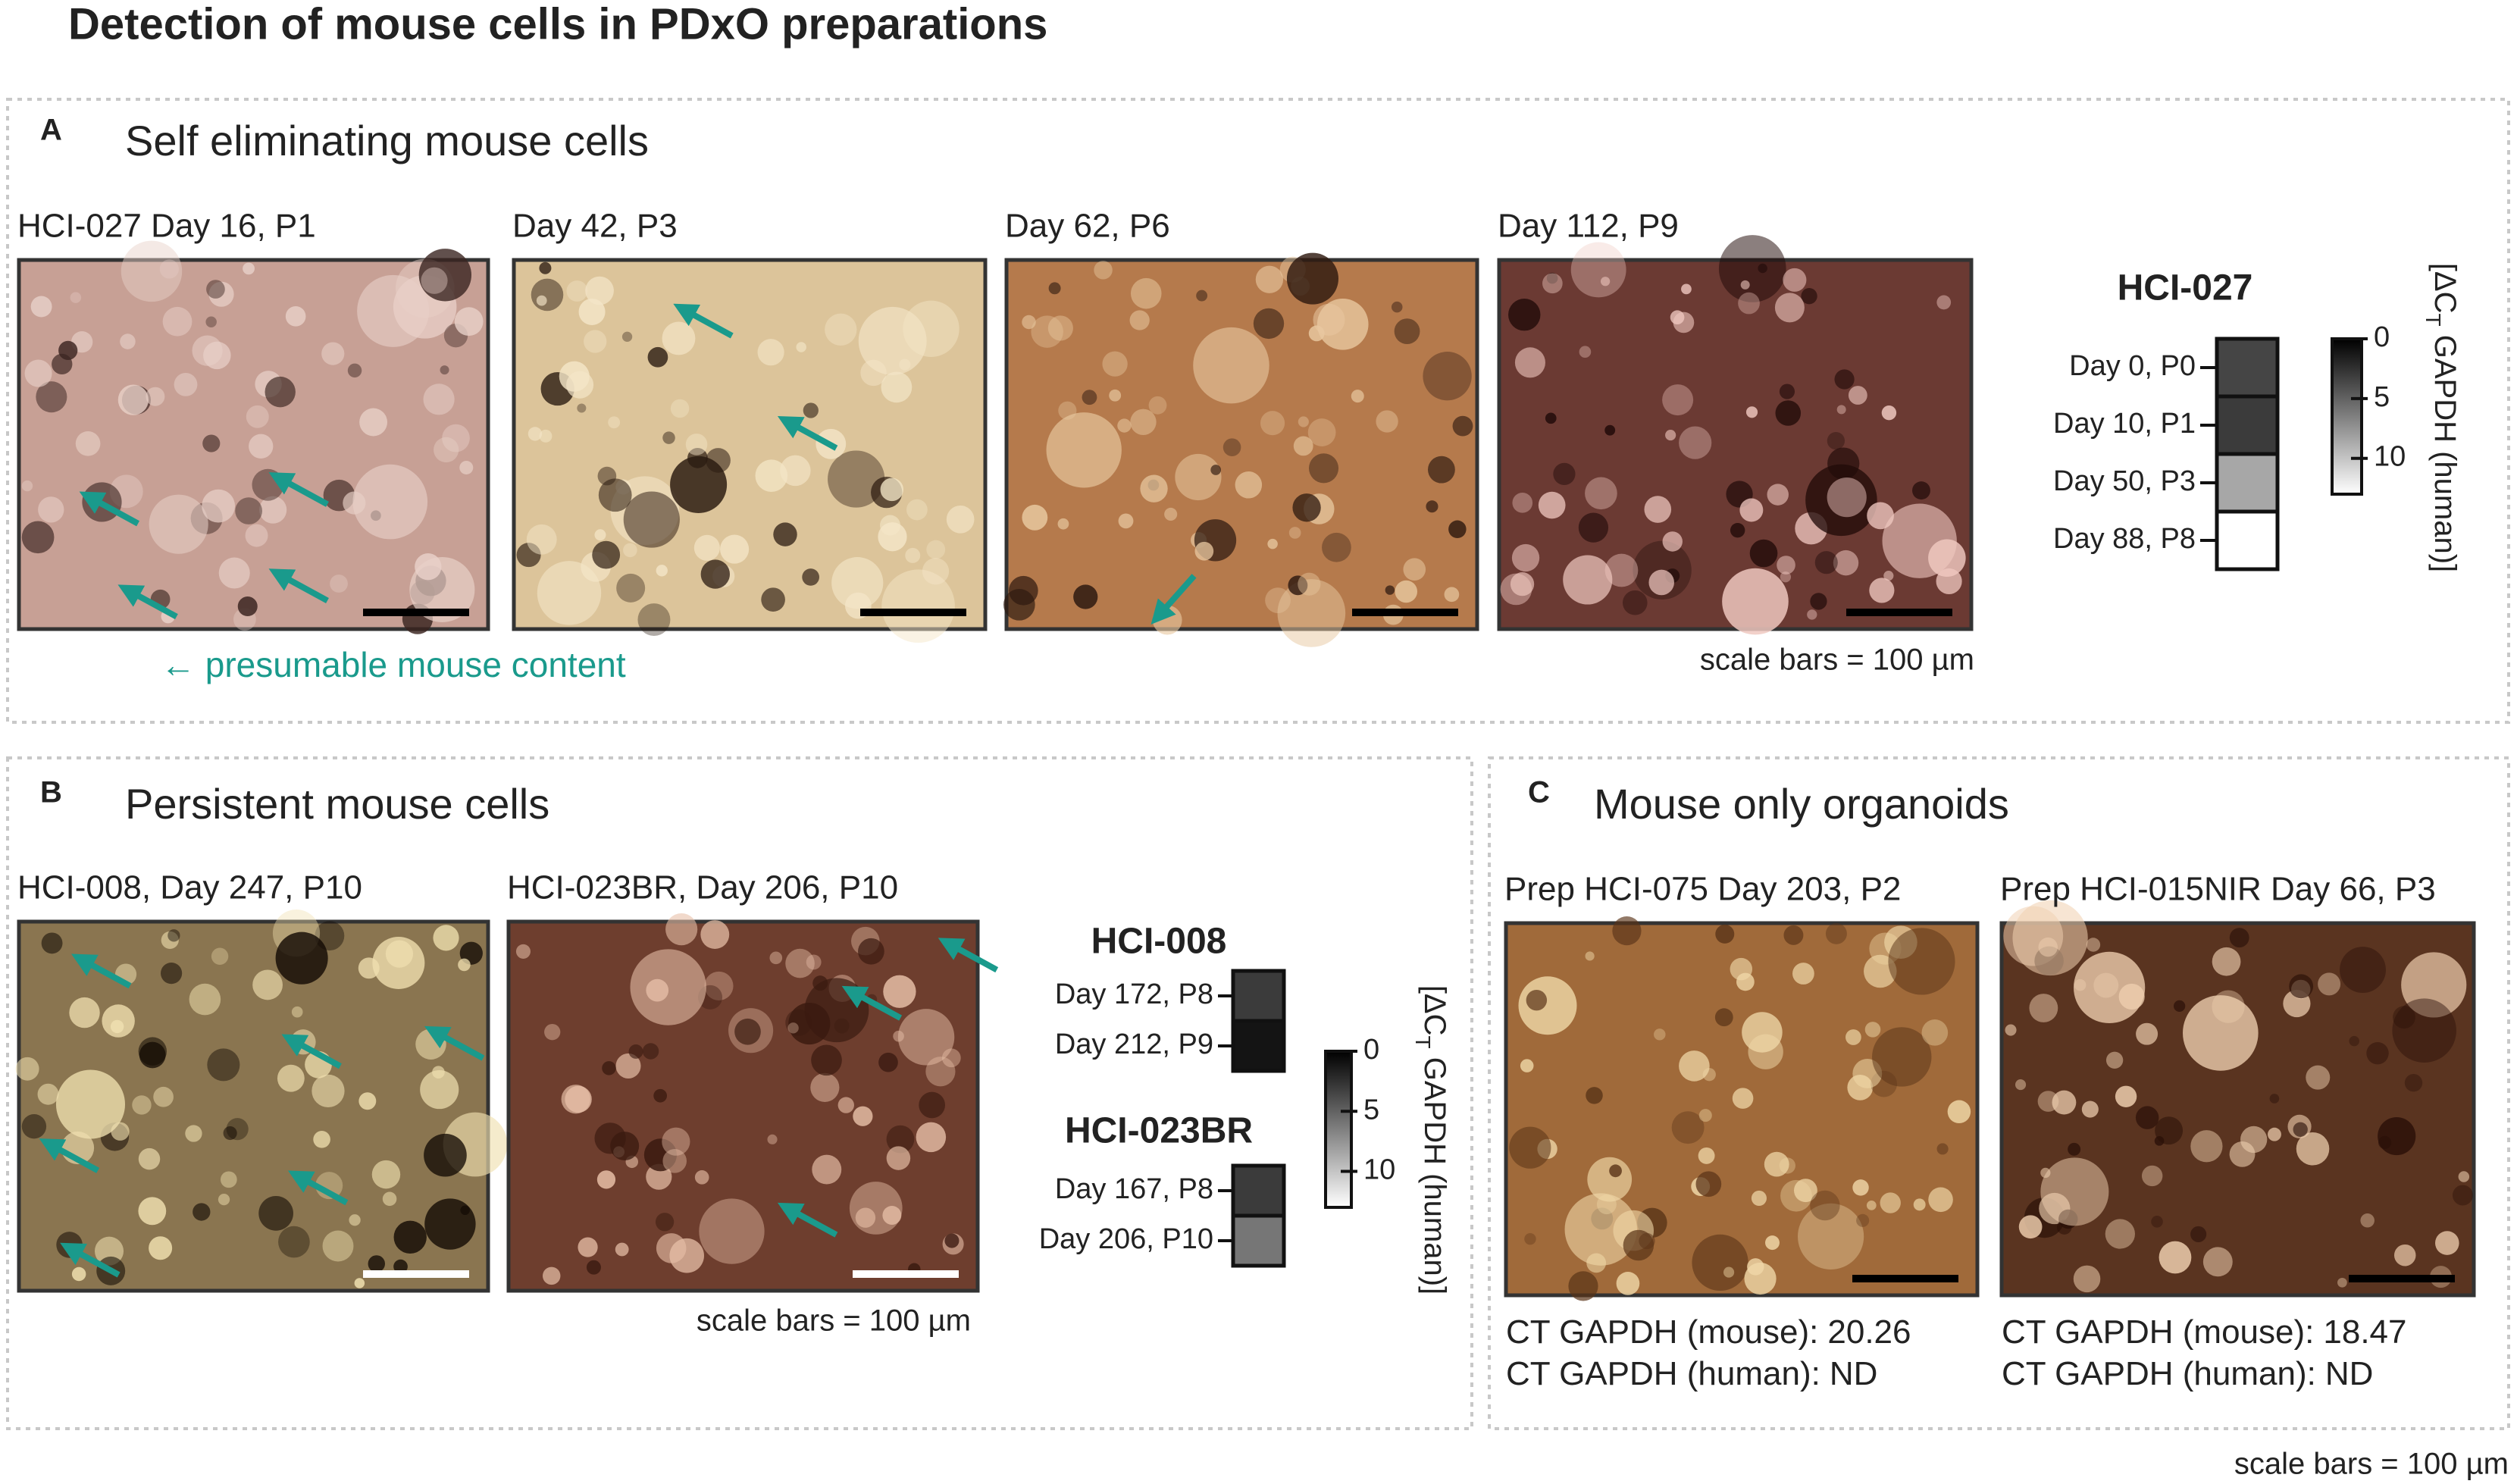 This screenshot has height=1484, width=2517. I want to click on colorbar-tick-label: 5, so click(1371, 1110).